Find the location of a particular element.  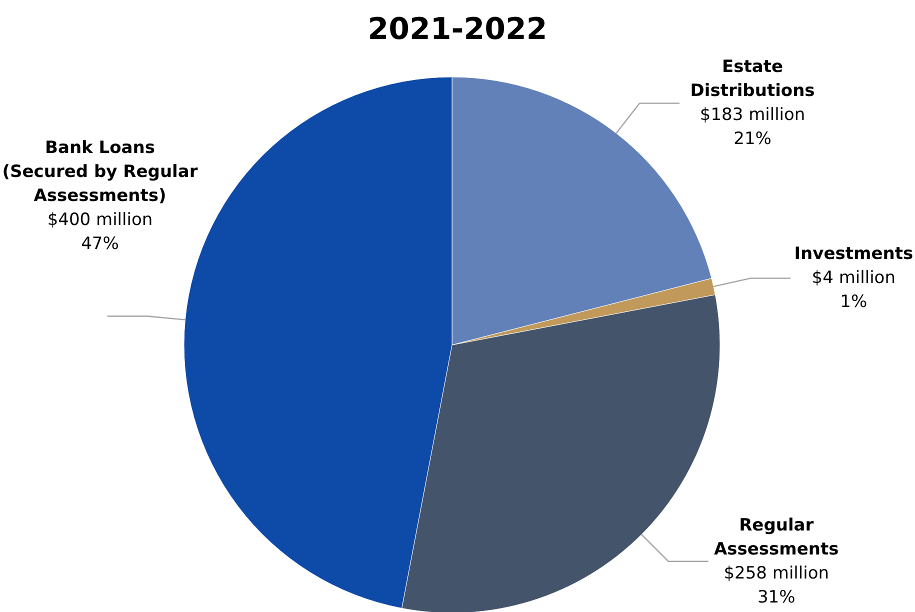

data-label: $183 million 21% is located at coordinates (753, 127).